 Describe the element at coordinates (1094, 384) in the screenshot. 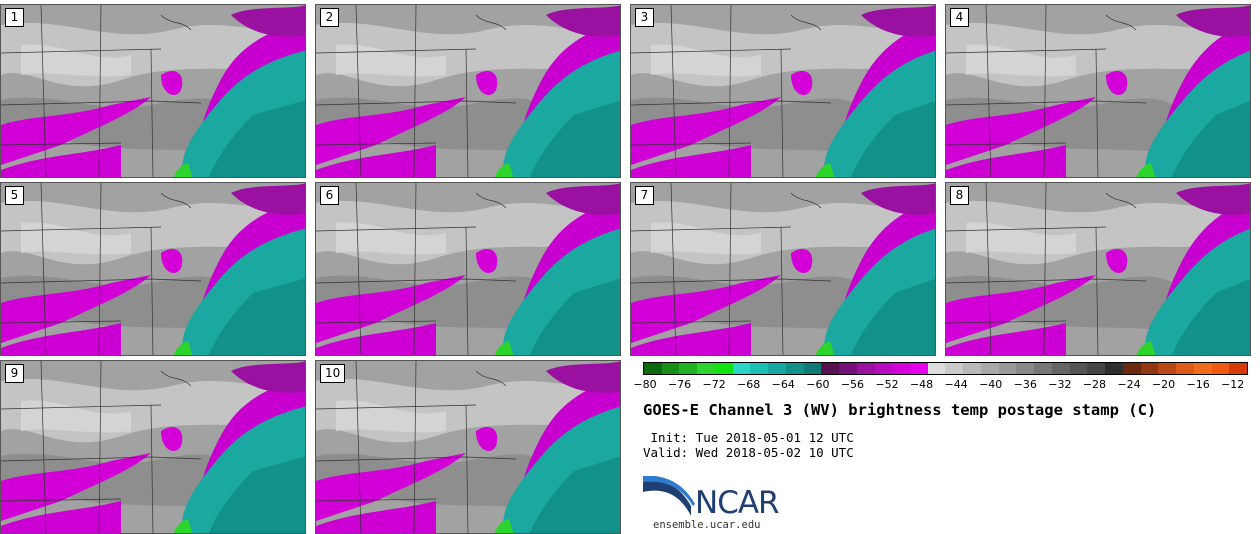

I see `colorbar-tick-label: −28` at that location.